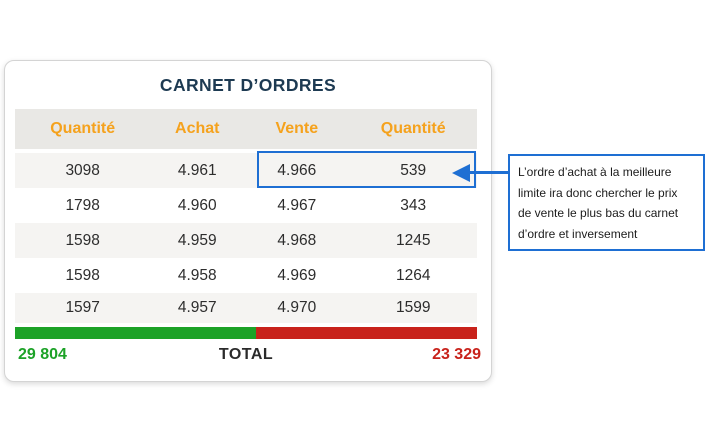 This screenshot has width=705, height=444. What do you see at coordinates (83, 128) in the screenshot?
I see `header-quantity-buy: Quantité` at bounding box center [83, 128].